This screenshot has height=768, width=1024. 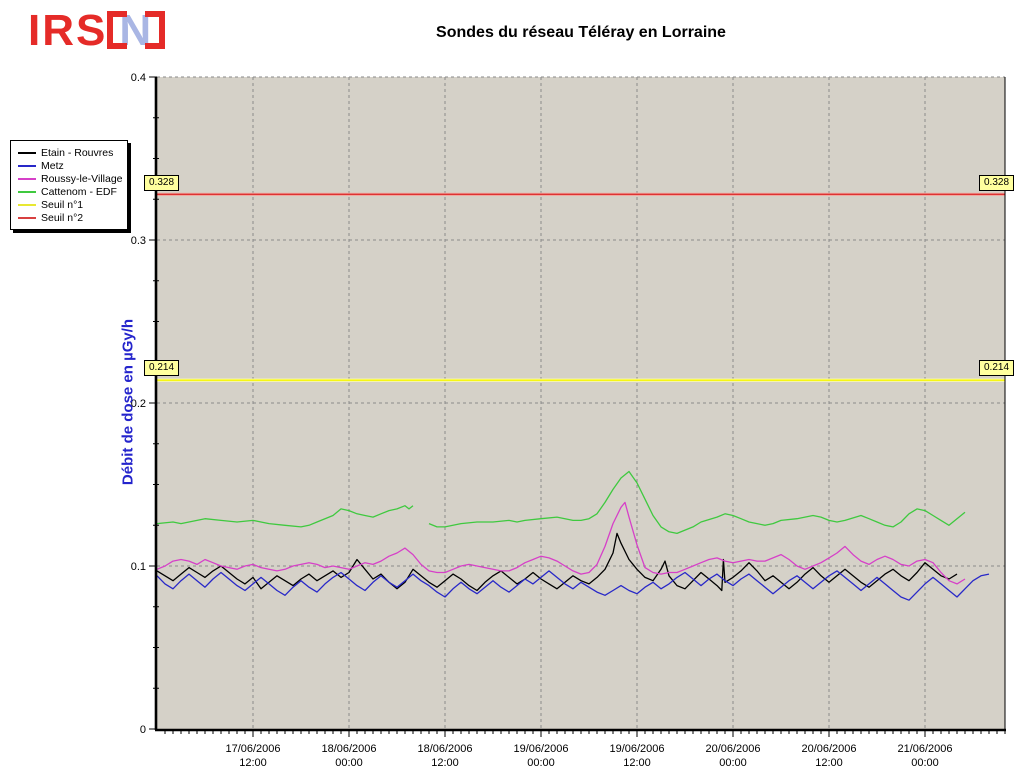 What do you see at coordinates (62, 217) in the screenshot?
I see `legend-label: Seuil n°2` at bounding box center [62, 217].